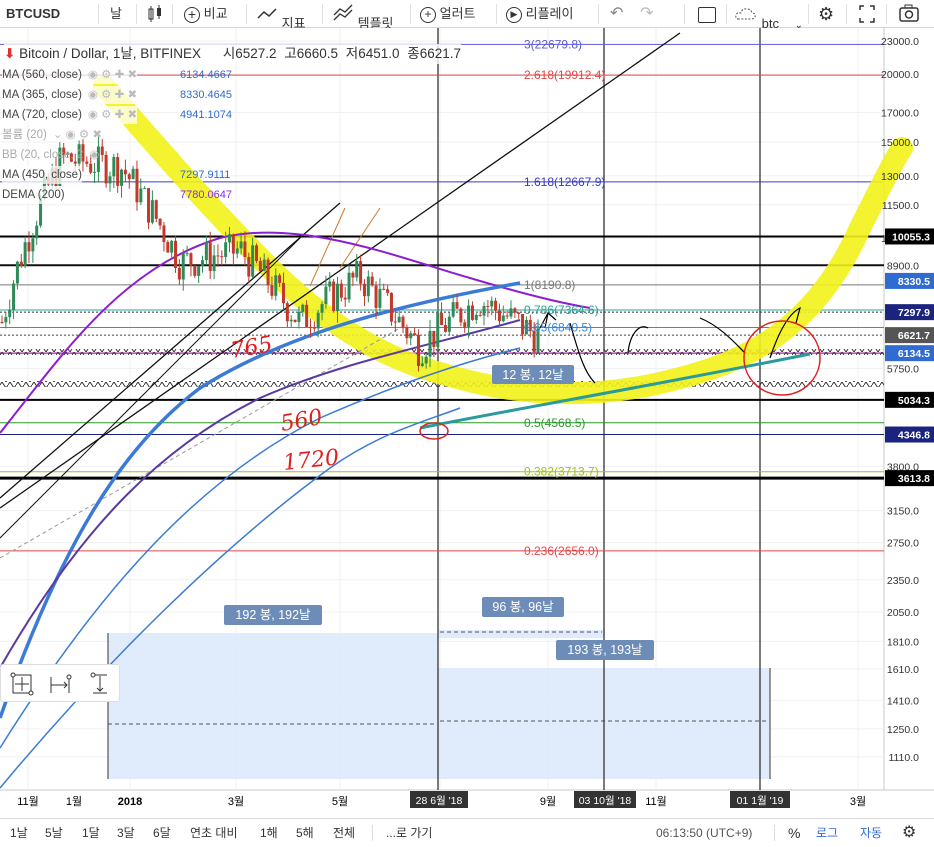 The image size is (934, 847). I want to click on range-button-ytd: 연초 대비, so click(214, 833).